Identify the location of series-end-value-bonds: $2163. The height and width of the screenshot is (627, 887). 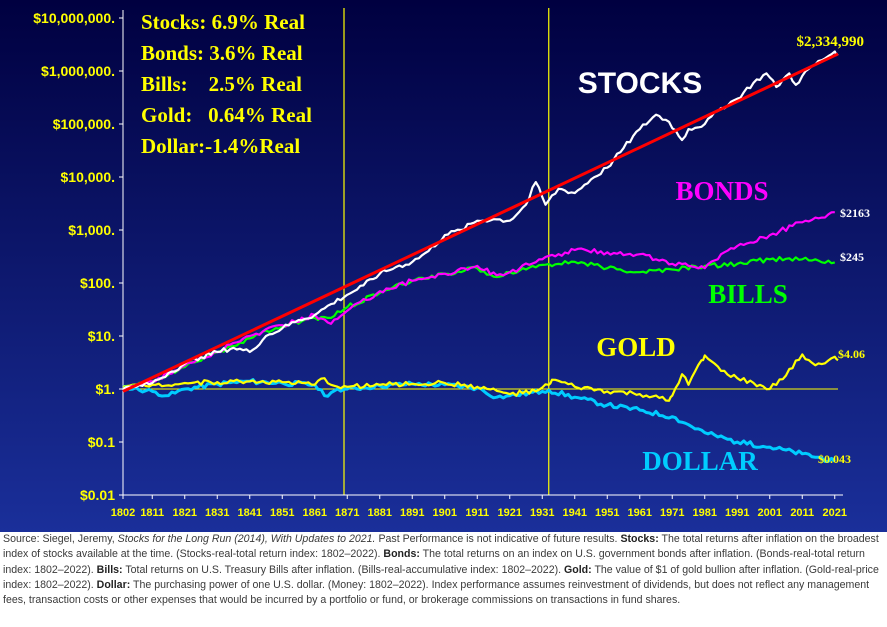
(855, 213).